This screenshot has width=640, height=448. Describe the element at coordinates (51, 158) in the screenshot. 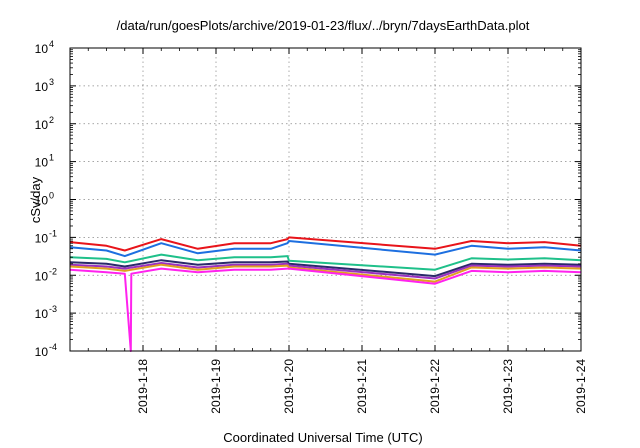

I see `y-tick-exponent: 1` at that location.